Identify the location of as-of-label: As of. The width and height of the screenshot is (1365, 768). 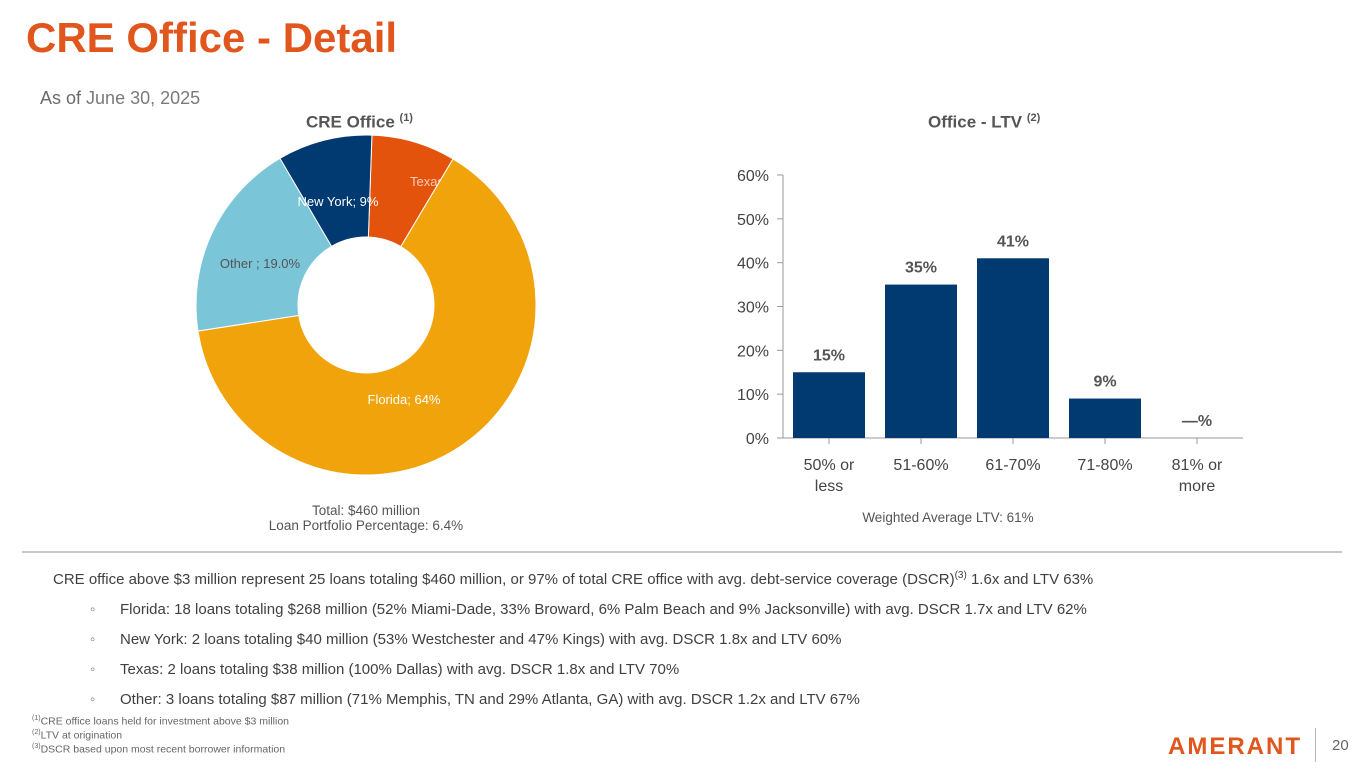
(61, 98).